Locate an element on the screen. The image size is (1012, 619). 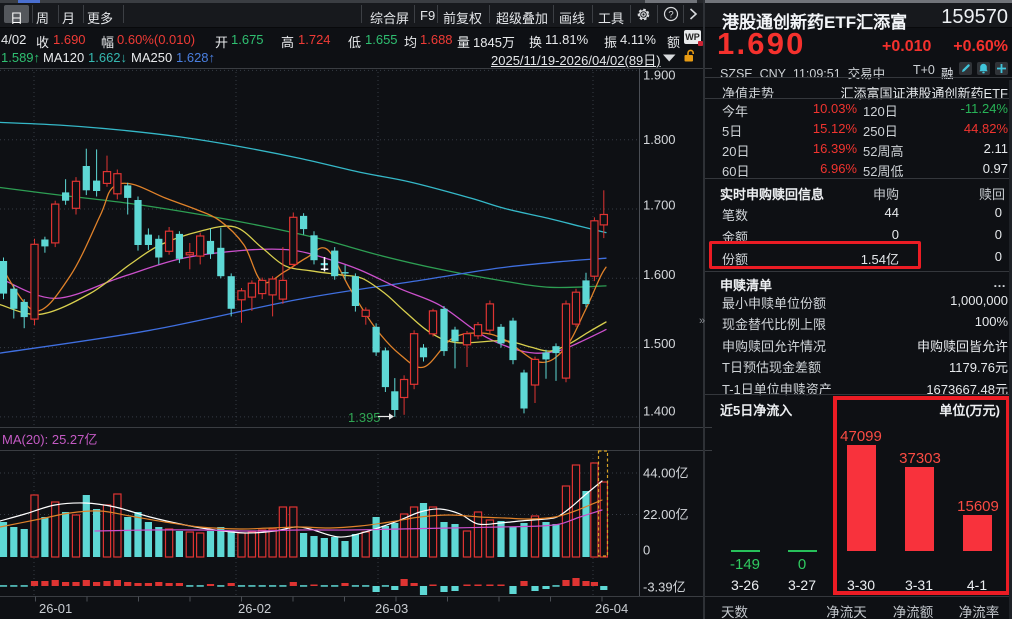
svg-text: 0 is located at coordinates (646, 550).